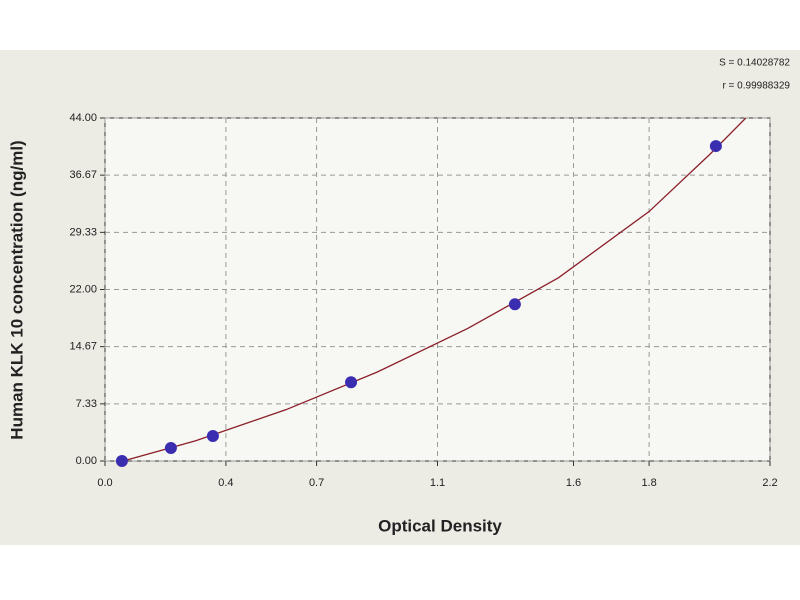 Image resolution: width=800 pixels, height=600 pixels. I want to click on y-tick-label: 14.67, so click(83, 347).